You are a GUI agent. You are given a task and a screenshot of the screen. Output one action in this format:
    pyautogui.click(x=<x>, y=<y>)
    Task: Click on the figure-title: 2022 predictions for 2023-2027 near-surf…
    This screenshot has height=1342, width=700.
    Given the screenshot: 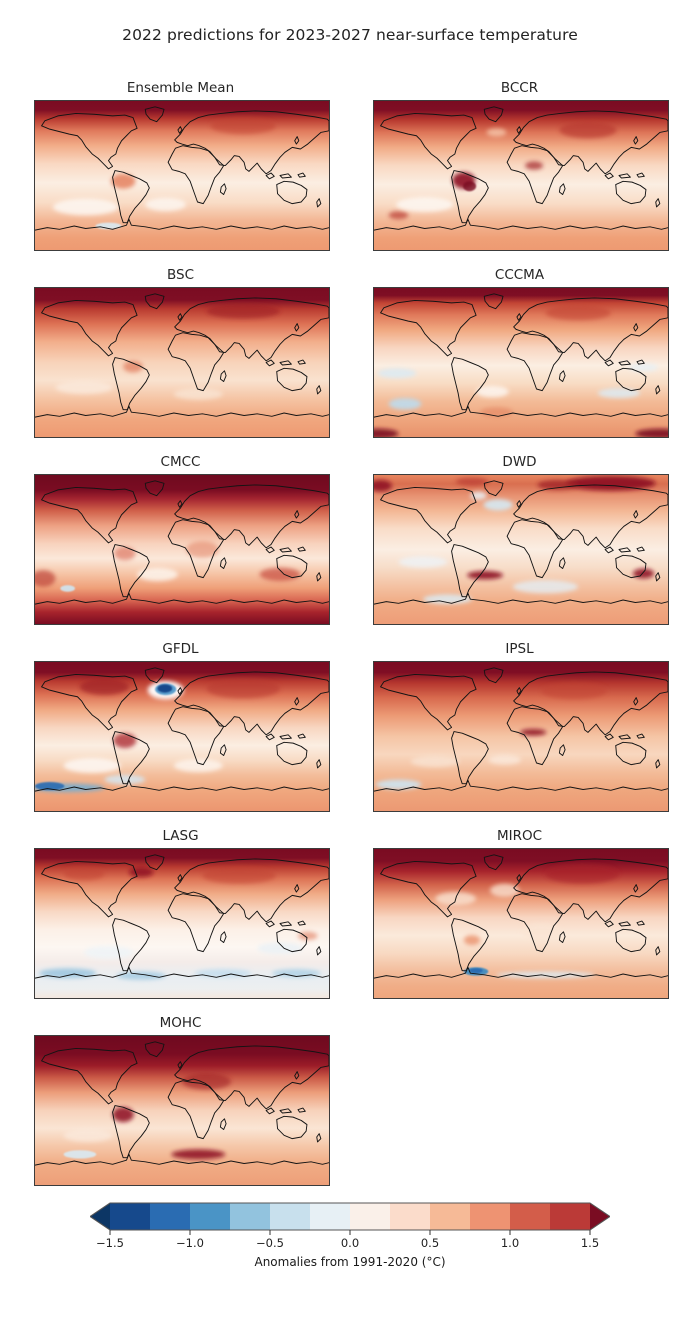 What is the action you would take?
    pyautogui.click(x=350, y=35)
    